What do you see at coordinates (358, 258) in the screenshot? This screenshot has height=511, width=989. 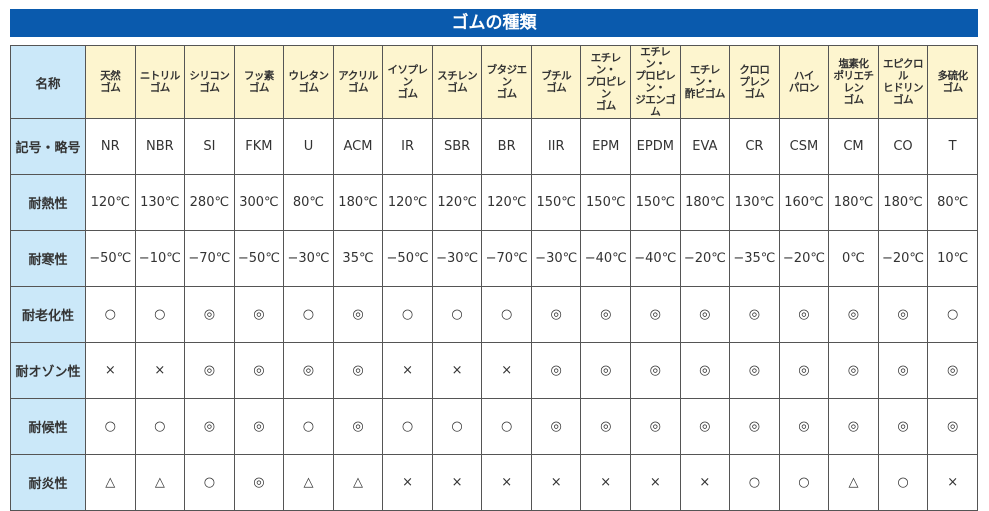 I see `table-cell: 35℃` at bounding box center [358, 258].